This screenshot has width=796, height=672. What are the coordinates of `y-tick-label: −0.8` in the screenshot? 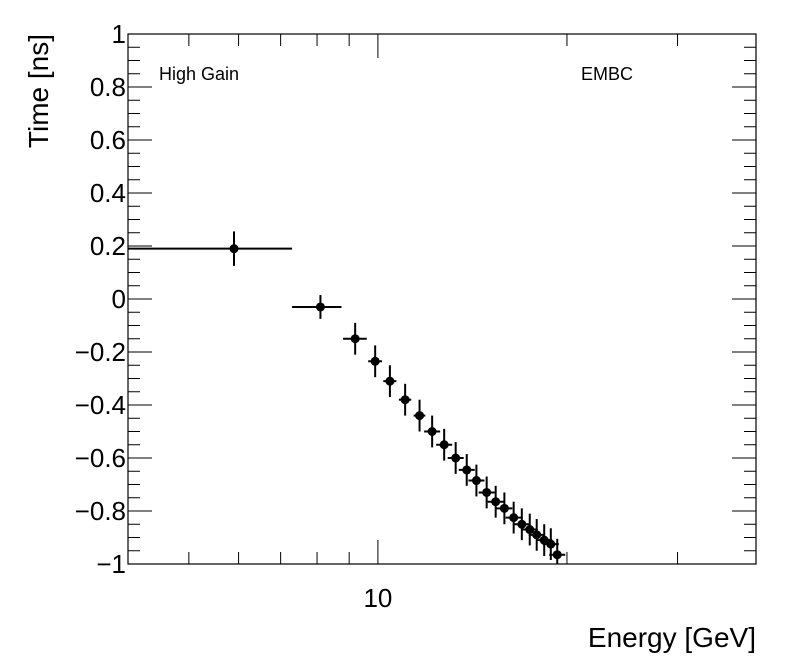 It's located at (100, 511).